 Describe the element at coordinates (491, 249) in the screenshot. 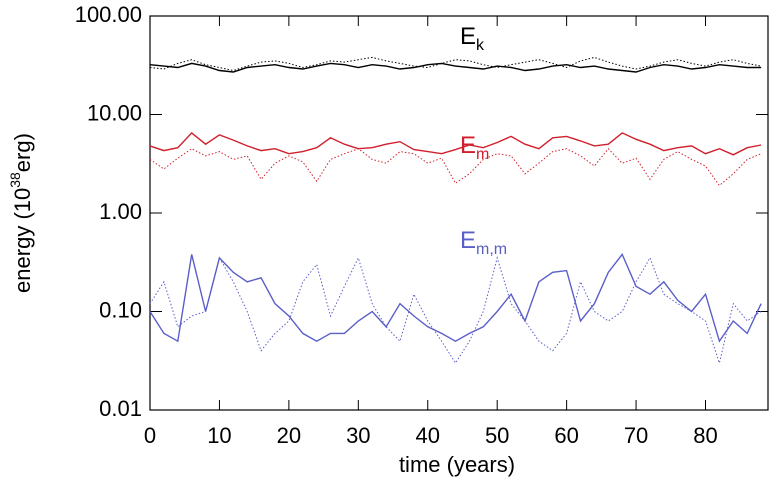

I see `annotation-sub: m,m` at that location.